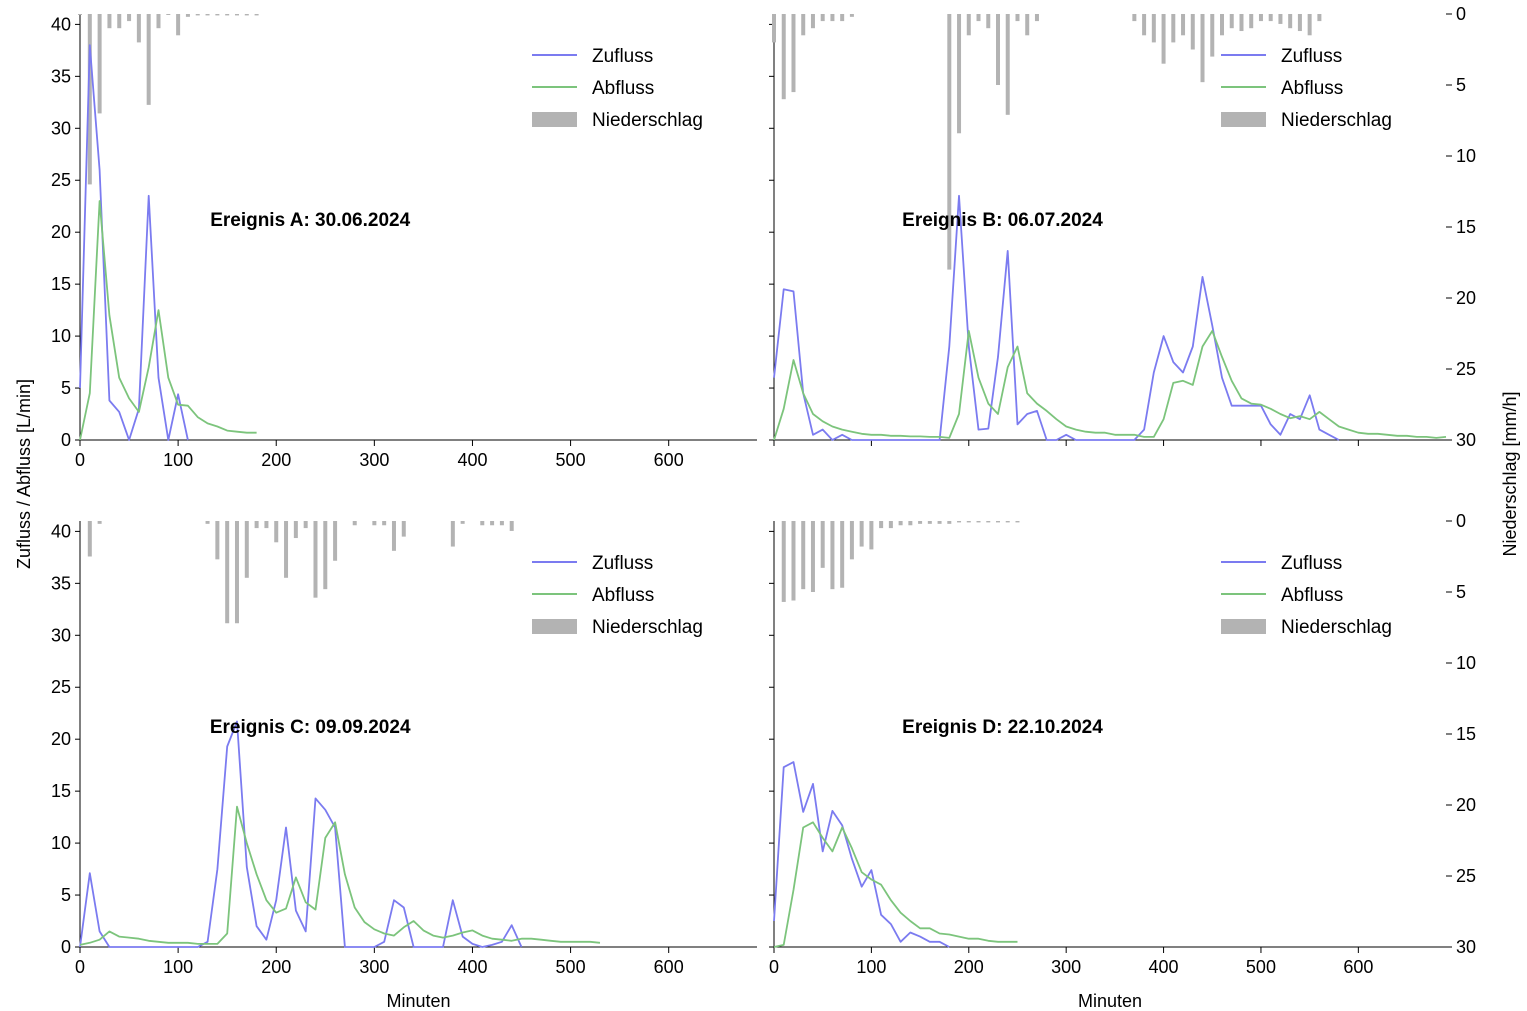 The width and height of the screenshot is (1527, 1011). I want to click on y-tick-label-a-25: 25, so click(61, 180).